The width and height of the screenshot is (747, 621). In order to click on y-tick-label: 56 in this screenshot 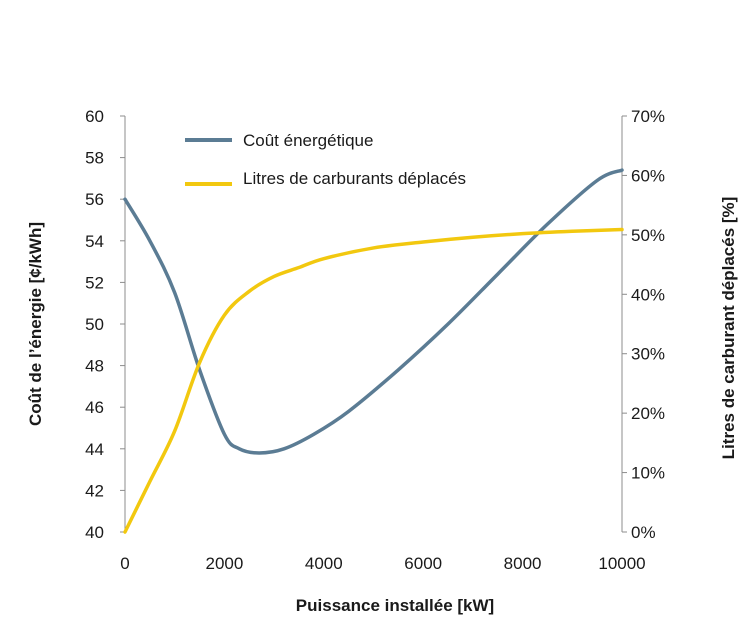, I will do `click(94, 199)`.